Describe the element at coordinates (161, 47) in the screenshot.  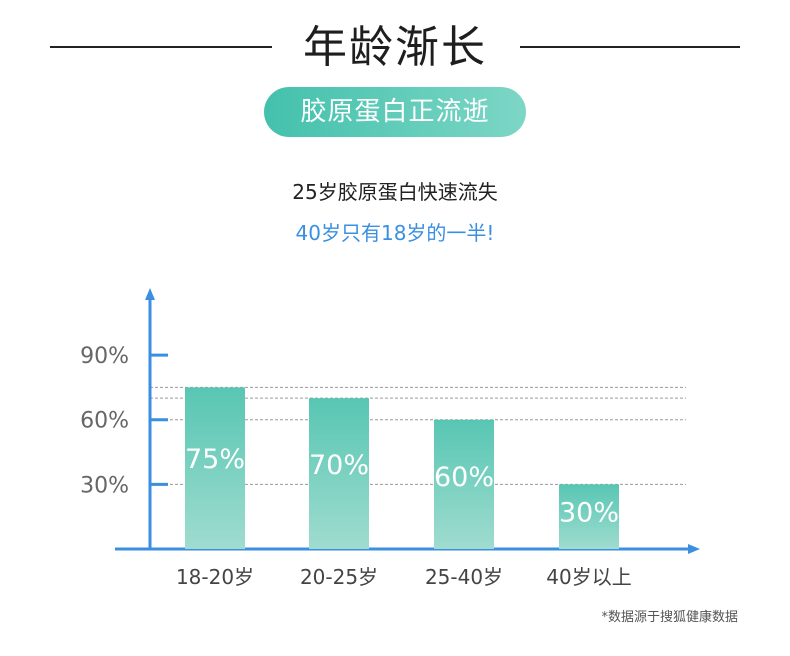
I see `title-divider-left` at that location.